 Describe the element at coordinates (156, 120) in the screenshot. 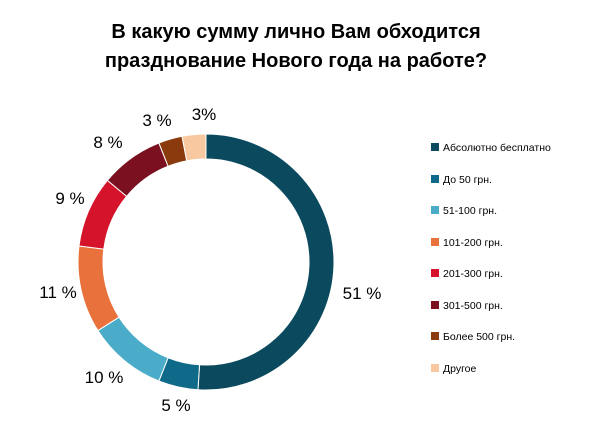

I see `slice-value-label-7: 3 %` at that location.